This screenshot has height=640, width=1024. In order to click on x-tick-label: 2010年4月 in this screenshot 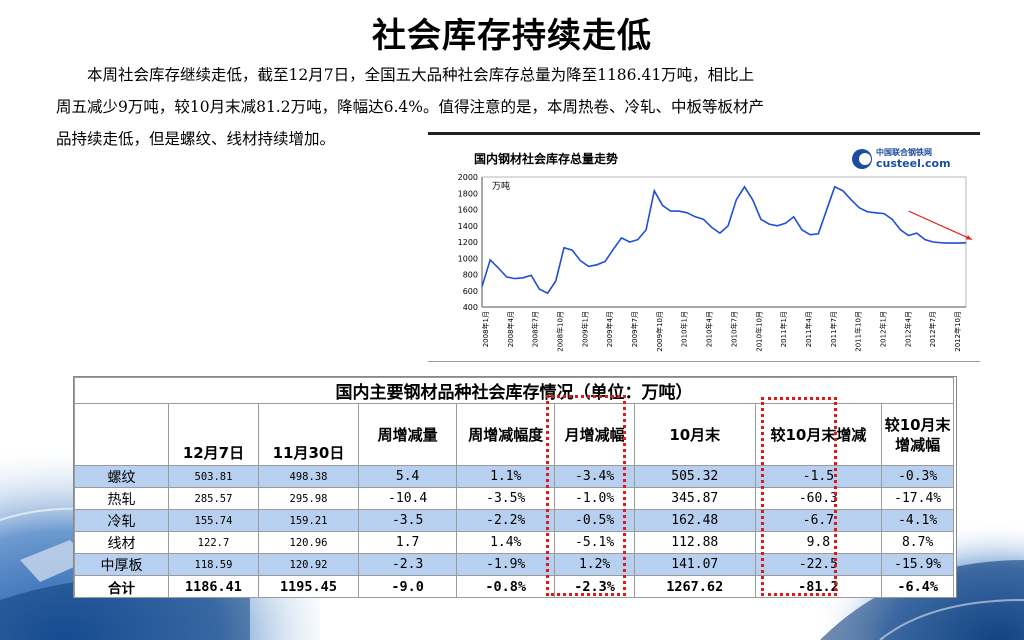, I will do `click(709, 329)`.